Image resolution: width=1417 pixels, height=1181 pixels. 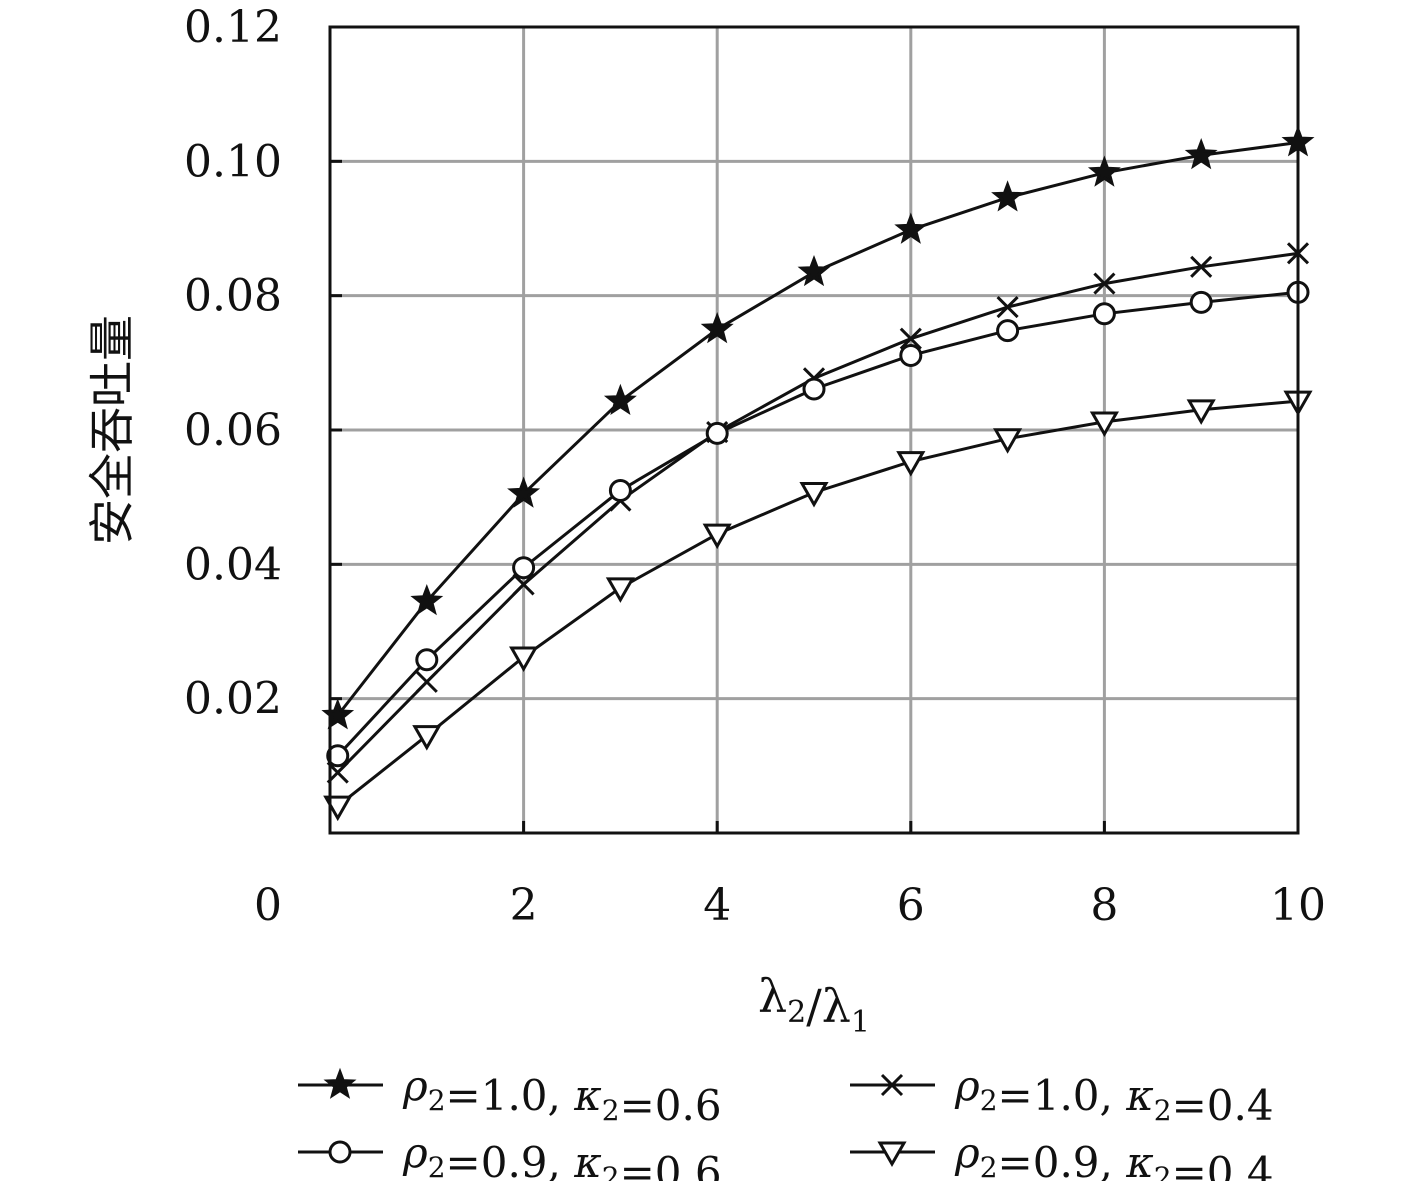 I want to click on y-tick-label: 0.04, so click(x=233, y=564).